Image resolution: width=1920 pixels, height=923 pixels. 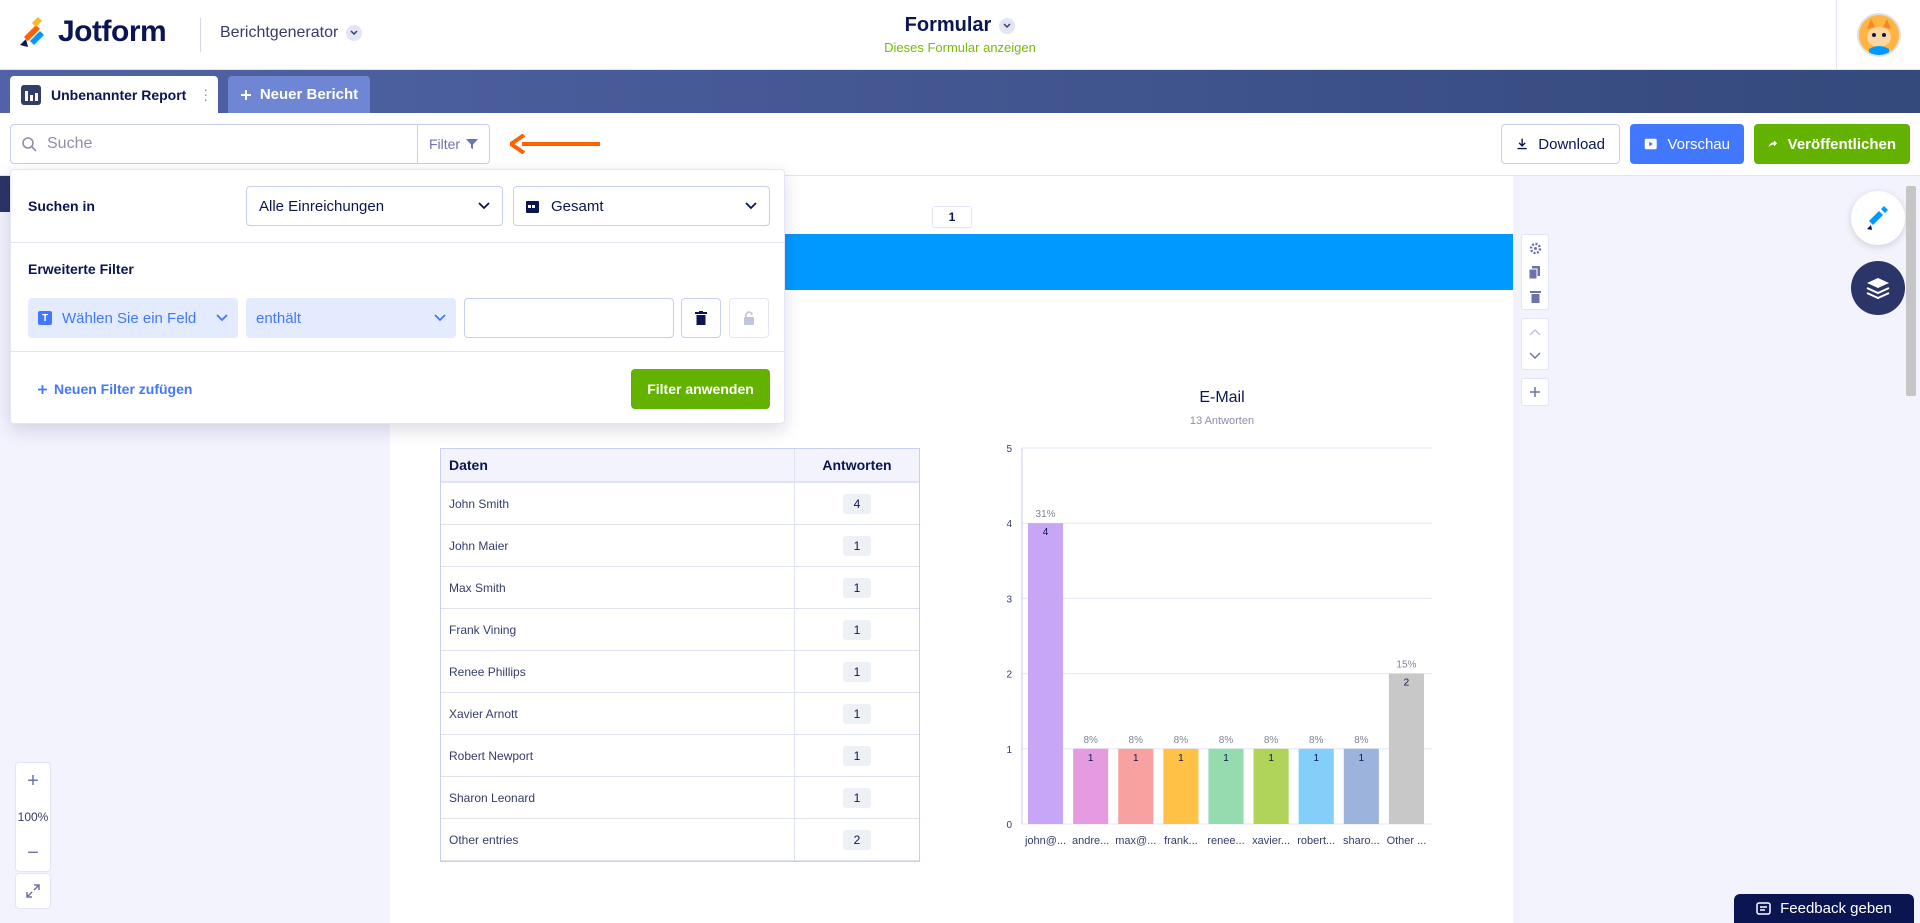 What do you see at coordinates (92, 32) in the screenshot?
I see `jotform-logo: Jotform` at bounding box center [92, 32].